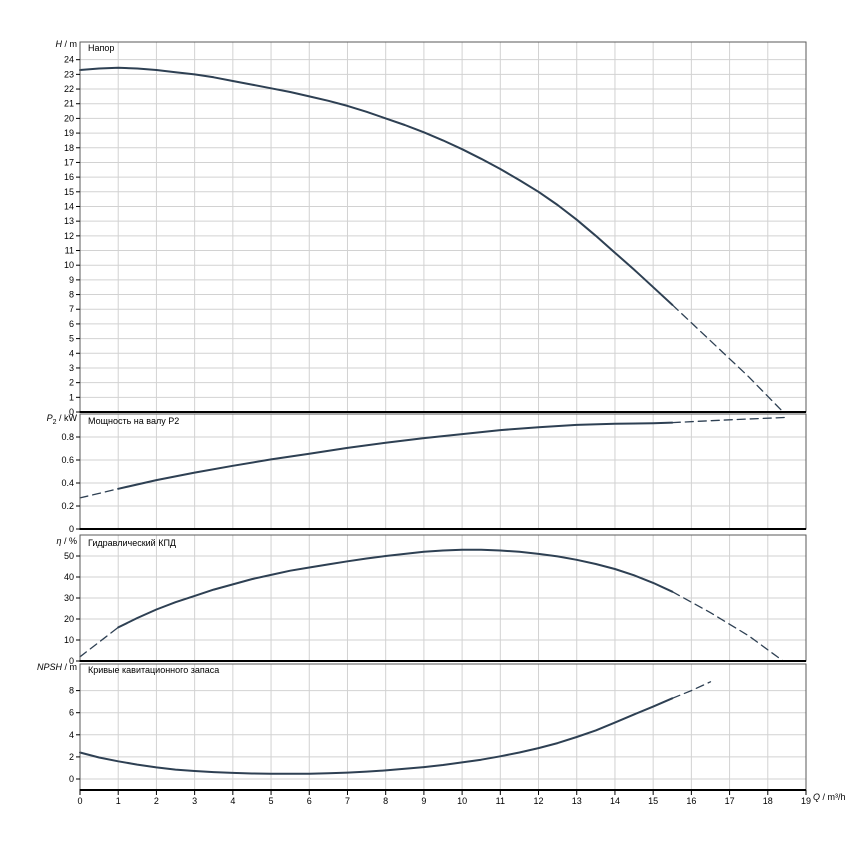 The image size is (850, 850). Describe the element at coordinates (69, 74) in the screenshot. I see `svg-text: 23` at that location.